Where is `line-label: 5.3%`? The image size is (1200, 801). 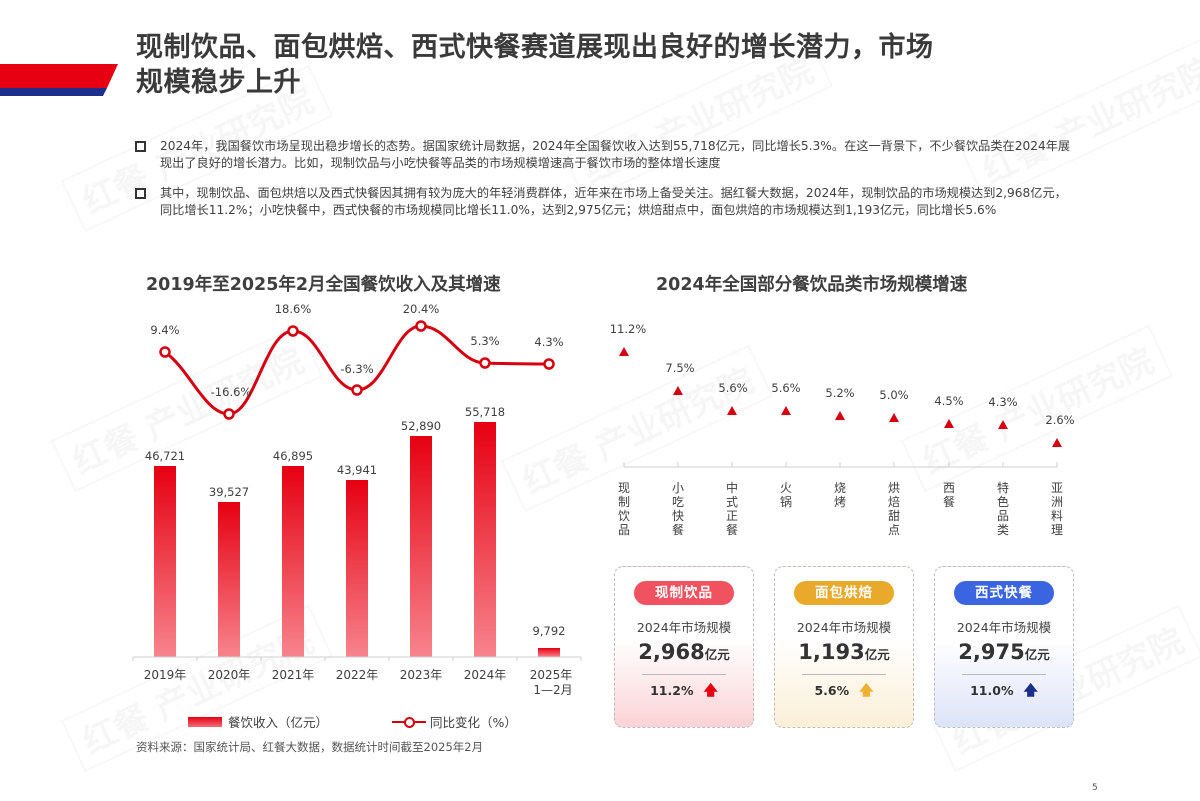 line-label: 5.3% is located at coordinates (484, 341).